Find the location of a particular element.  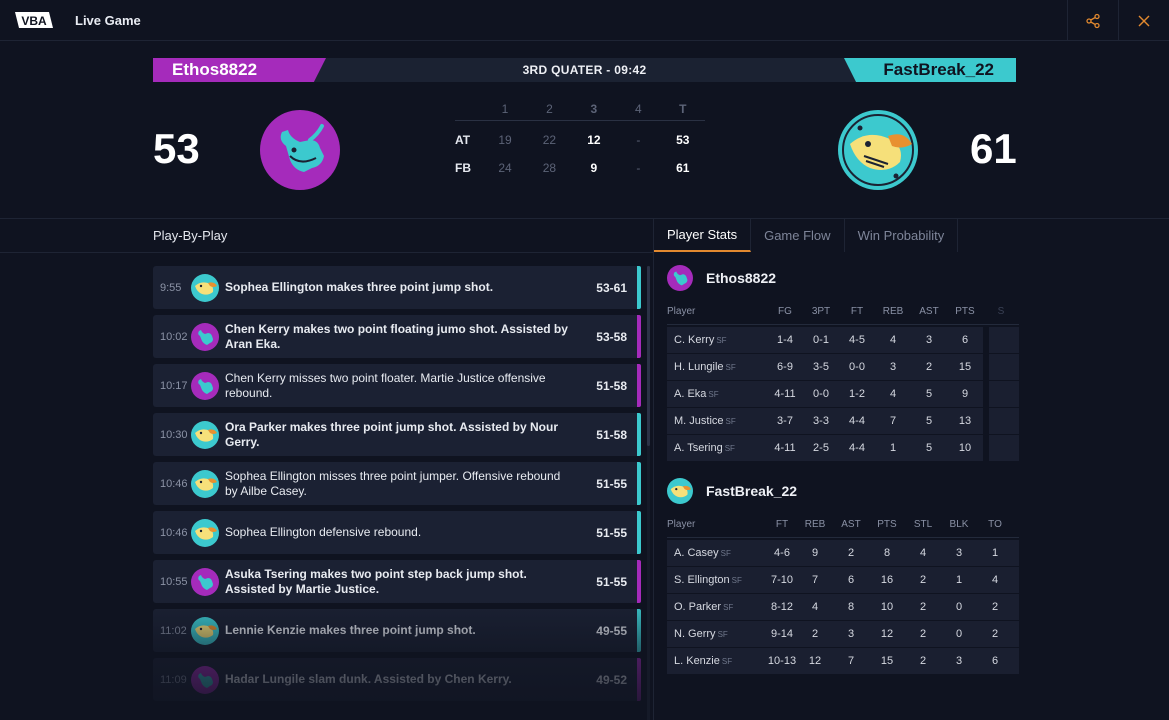

column-header: FG is located at coordinates (785, 311).